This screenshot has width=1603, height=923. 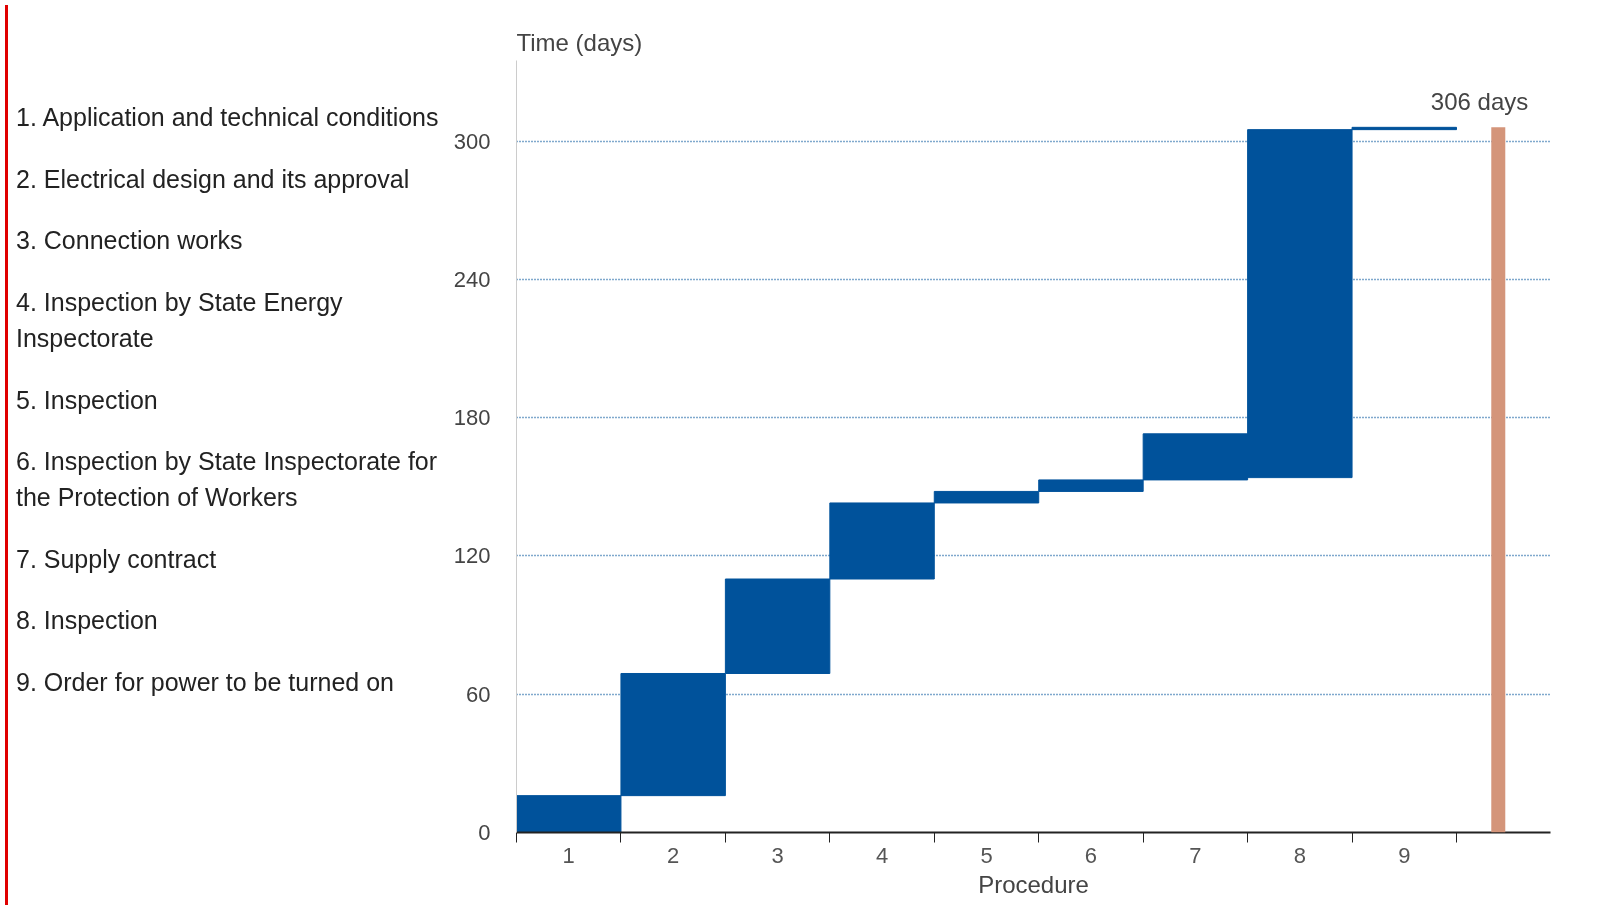 I want to click on text: 4. Inspection by State Energy Inspectorate, so click(x=180, y=320).